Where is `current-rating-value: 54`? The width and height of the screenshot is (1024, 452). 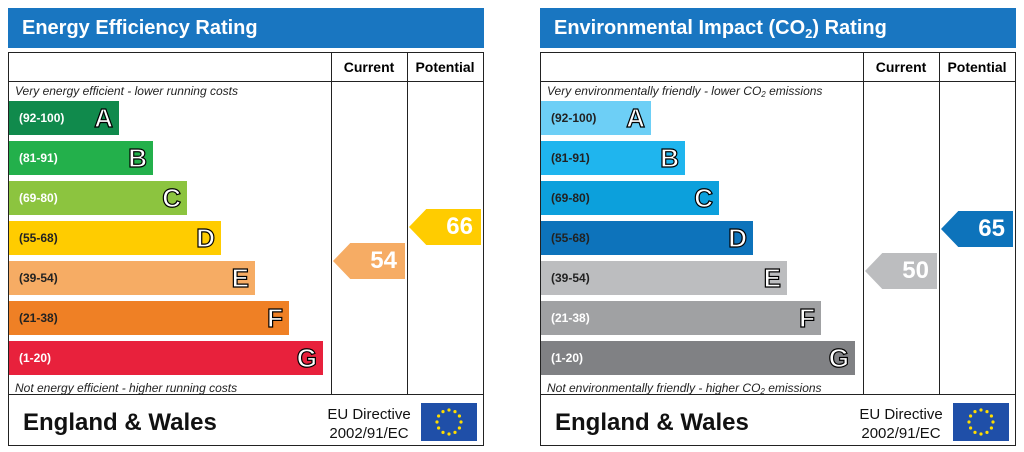
current-rating-value: 54 is located at coordinates (383, 260).